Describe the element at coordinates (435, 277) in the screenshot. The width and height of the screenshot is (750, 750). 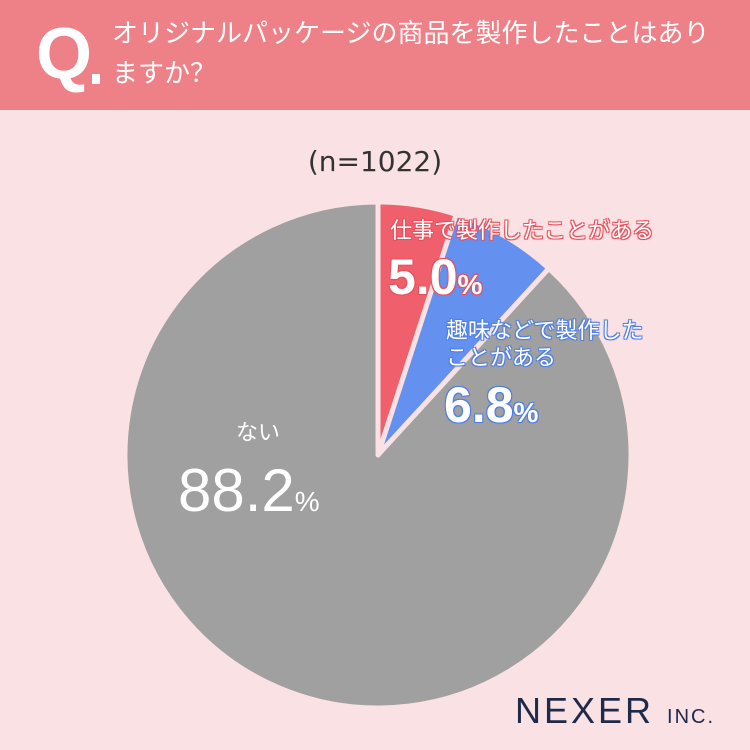
I see `slice-value-work: 5.0%` at that location.